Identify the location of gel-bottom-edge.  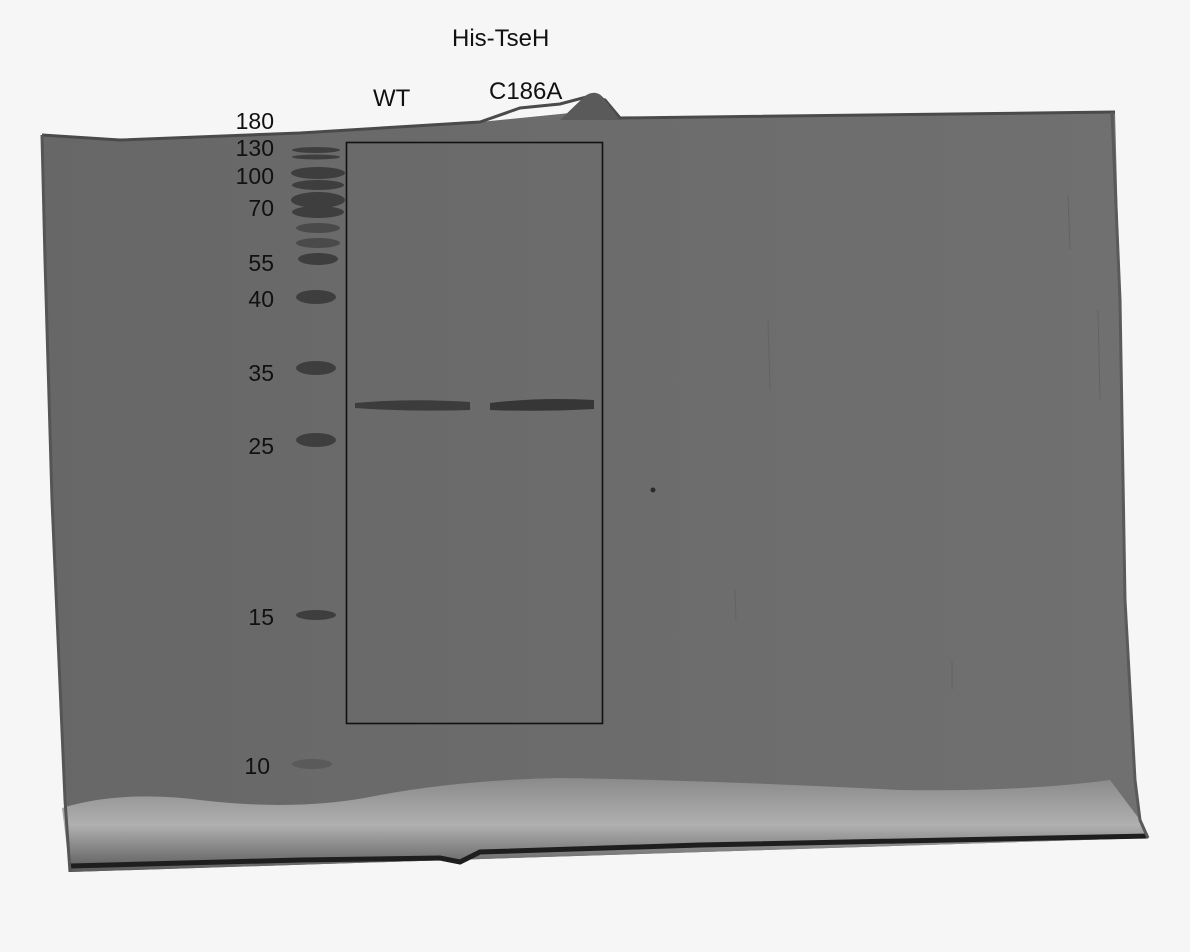
(609, 851).